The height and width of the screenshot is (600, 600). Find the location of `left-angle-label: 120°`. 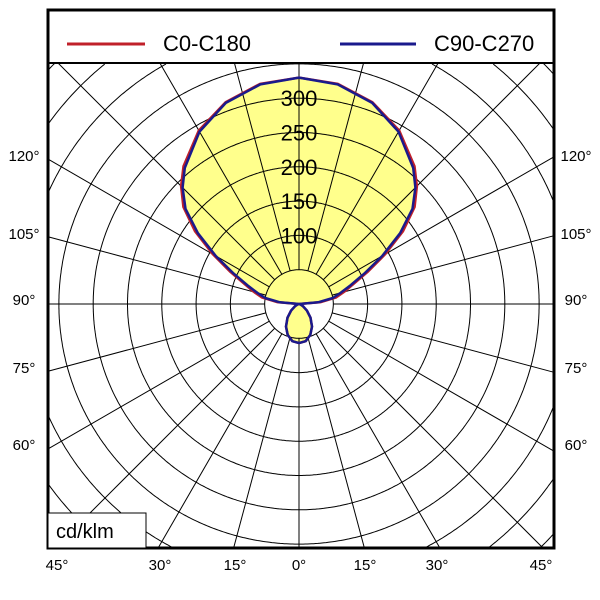

left-angle-label: 120° is located at coordinates (23, 156).